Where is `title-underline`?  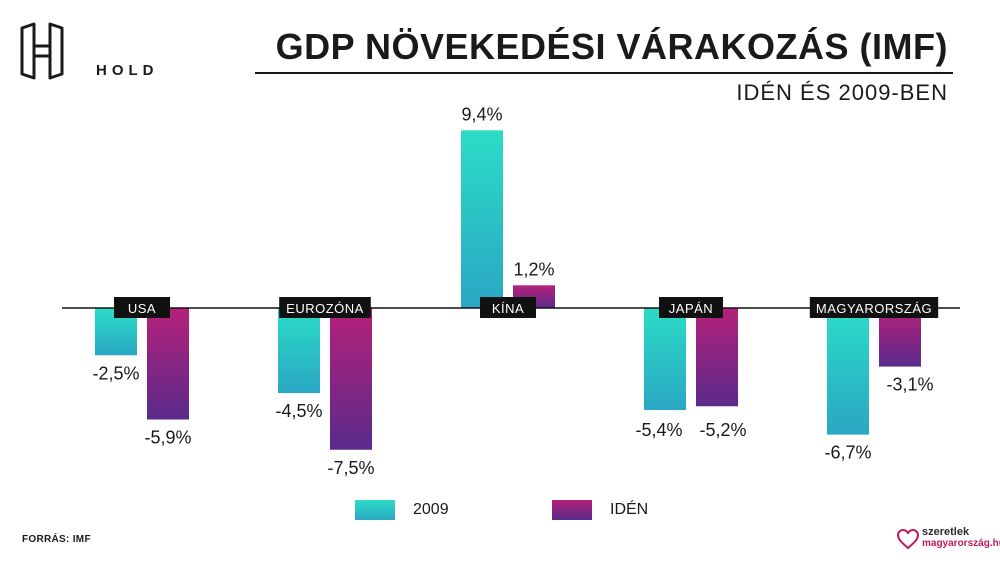 title-underline is located at coordinates (604, 73).